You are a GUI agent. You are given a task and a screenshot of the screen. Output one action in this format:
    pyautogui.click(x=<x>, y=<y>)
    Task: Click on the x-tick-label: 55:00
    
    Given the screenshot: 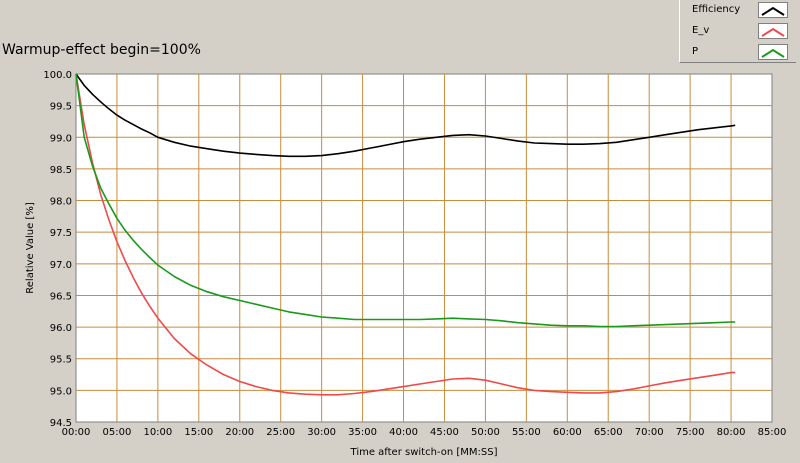 What is the action you would take?
    pyautogui.click(x=526, y=432)
    